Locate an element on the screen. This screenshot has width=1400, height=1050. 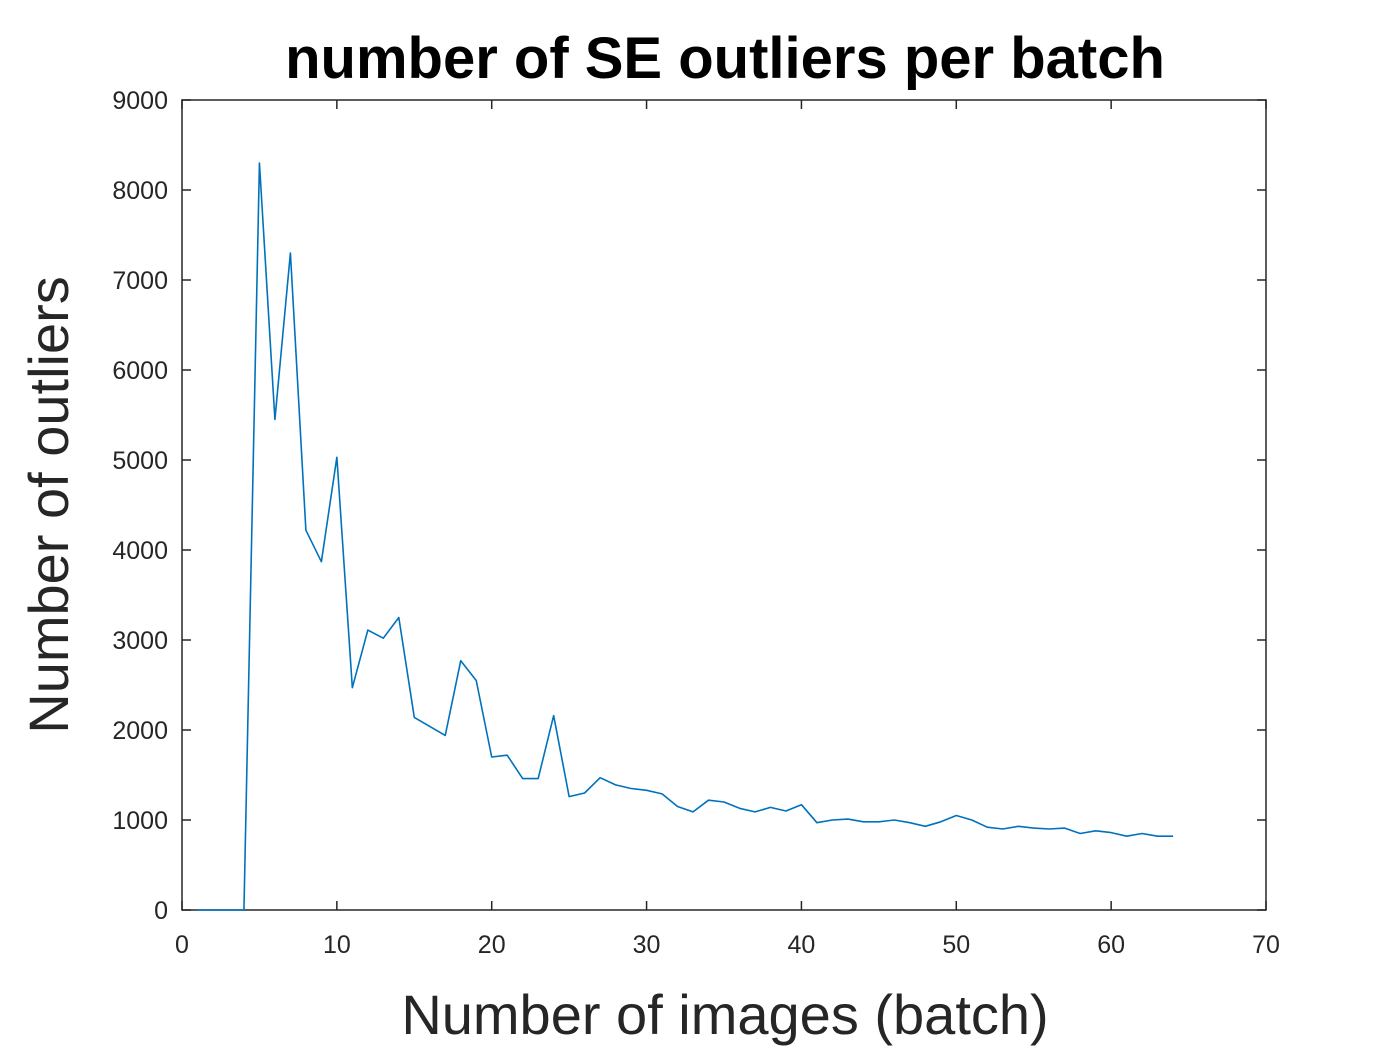
y-axis-label: Number of outliers is located at coordinates (48, 505).